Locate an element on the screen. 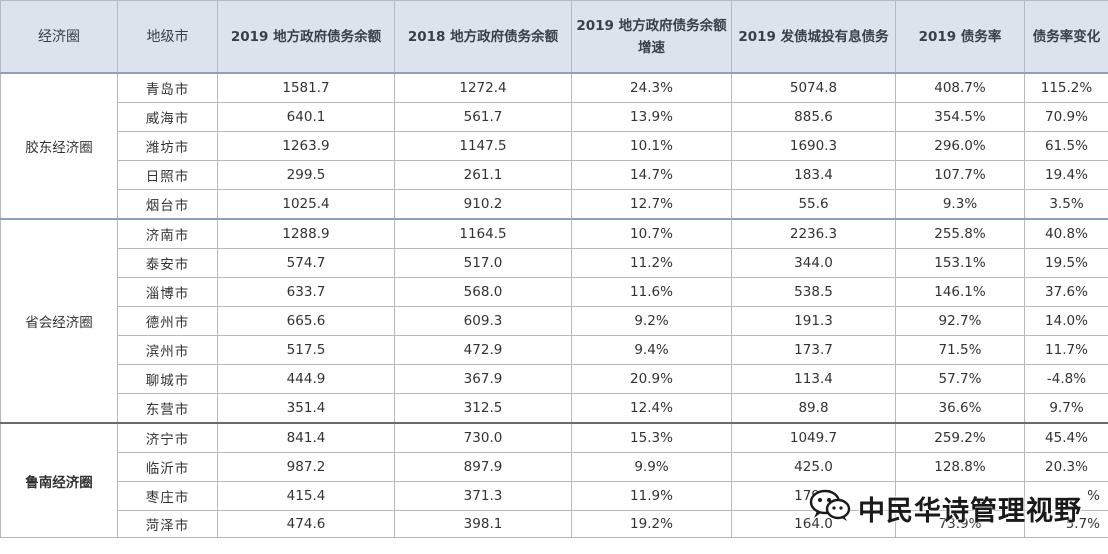 The image size is (1108, 554). debt-2019-cell: 351.4 is located at coordinates (306, 408).